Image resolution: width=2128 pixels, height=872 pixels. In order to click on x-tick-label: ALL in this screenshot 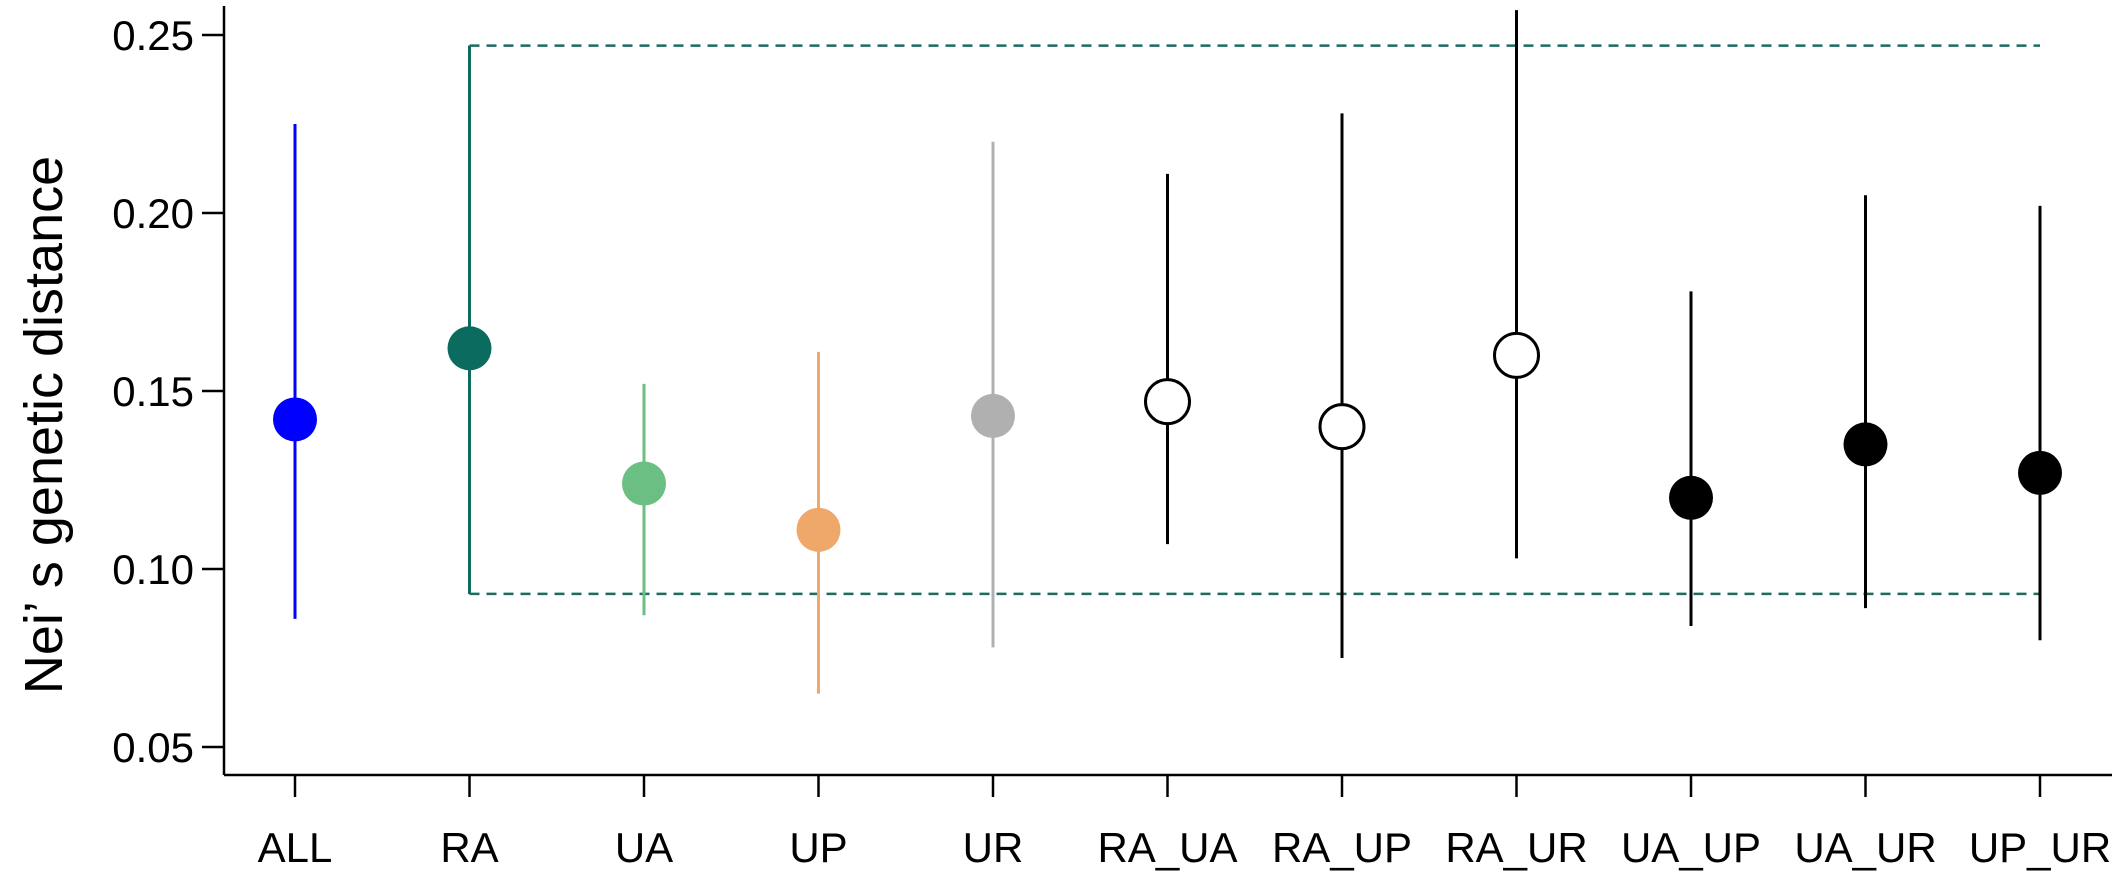, I will do `click(295, 847)`.